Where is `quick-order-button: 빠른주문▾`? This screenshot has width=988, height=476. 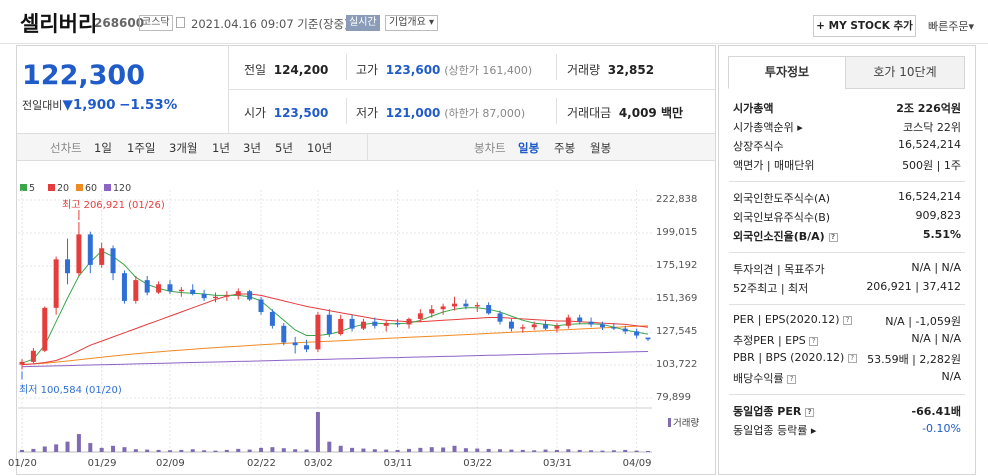
quick-order-button: 빠른주문▾ is located at coordinates (951, 26).